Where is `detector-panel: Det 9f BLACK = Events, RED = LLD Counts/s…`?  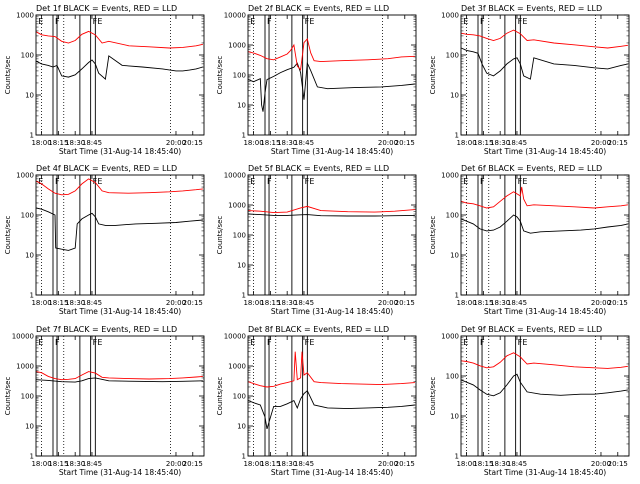
detector-panel: Det 9f BLACK = Events, RED = LLD Counts/s… is located at coordinates (529, 401).